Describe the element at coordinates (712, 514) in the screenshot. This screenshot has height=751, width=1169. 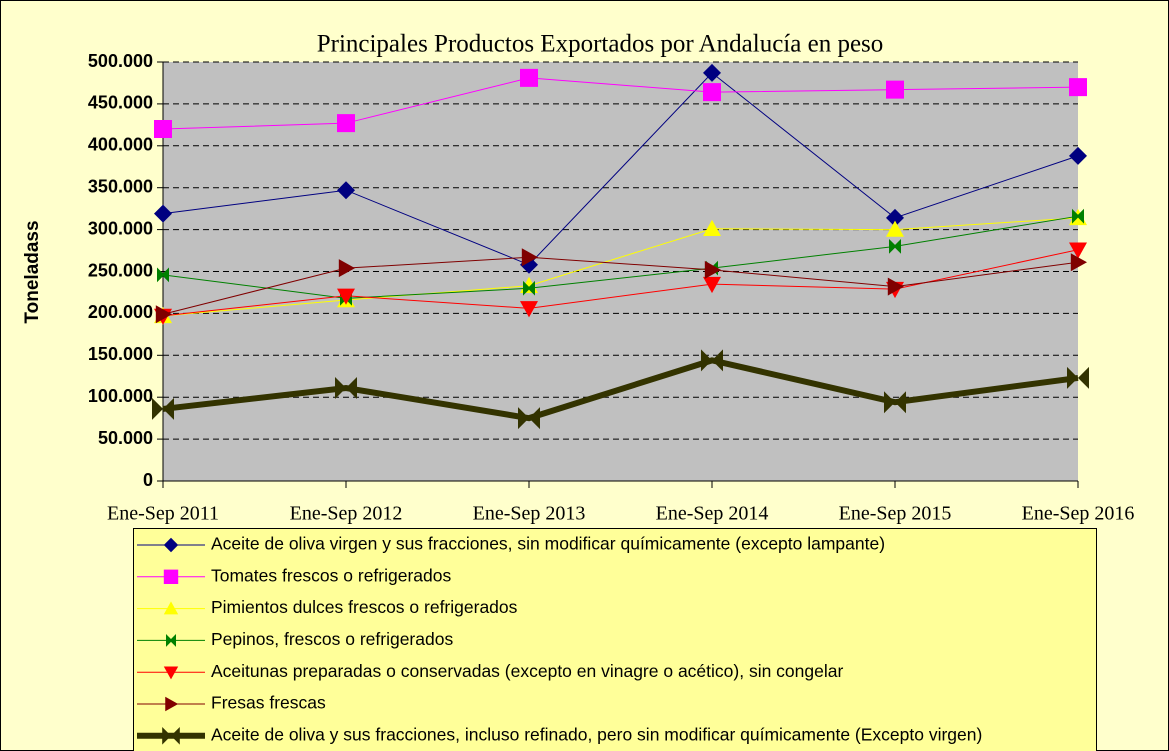
I see `x-tick-label: Ene-Sep 2014` at that location.